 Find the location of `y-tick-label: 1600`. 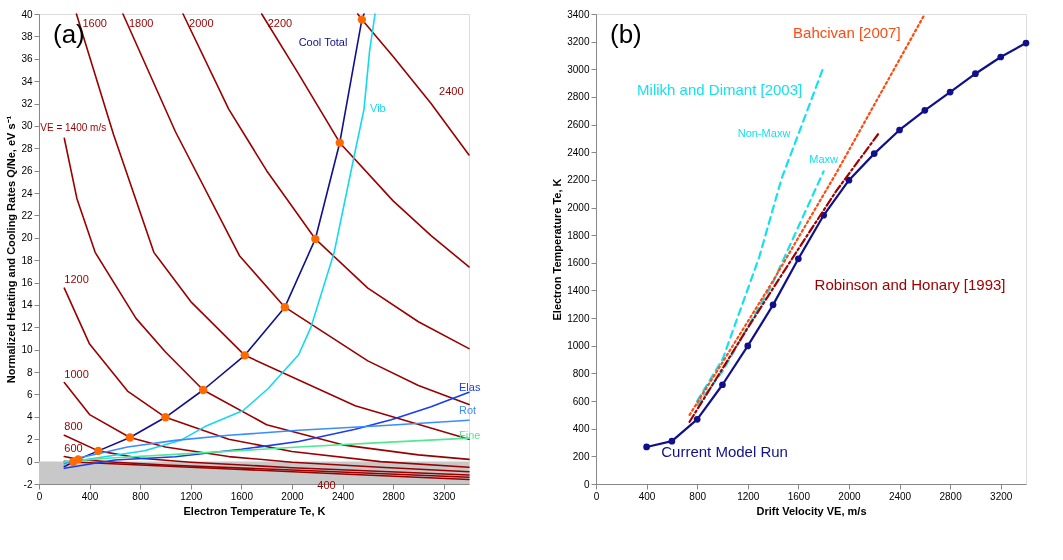

y-tick-label: 1600 is located at coordinates (578, 263).